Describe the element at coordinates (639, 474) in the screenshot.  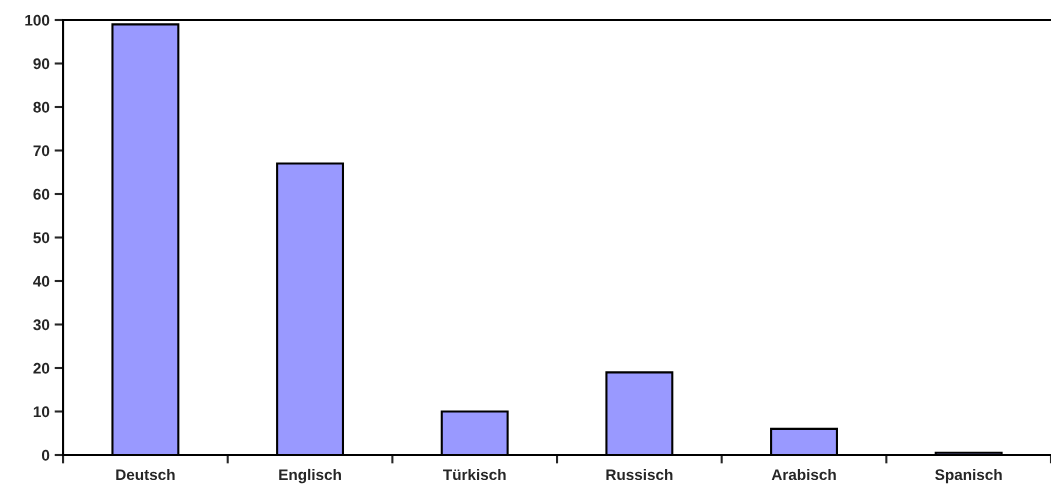
I see `x-tick-label: Russisch` at that location.